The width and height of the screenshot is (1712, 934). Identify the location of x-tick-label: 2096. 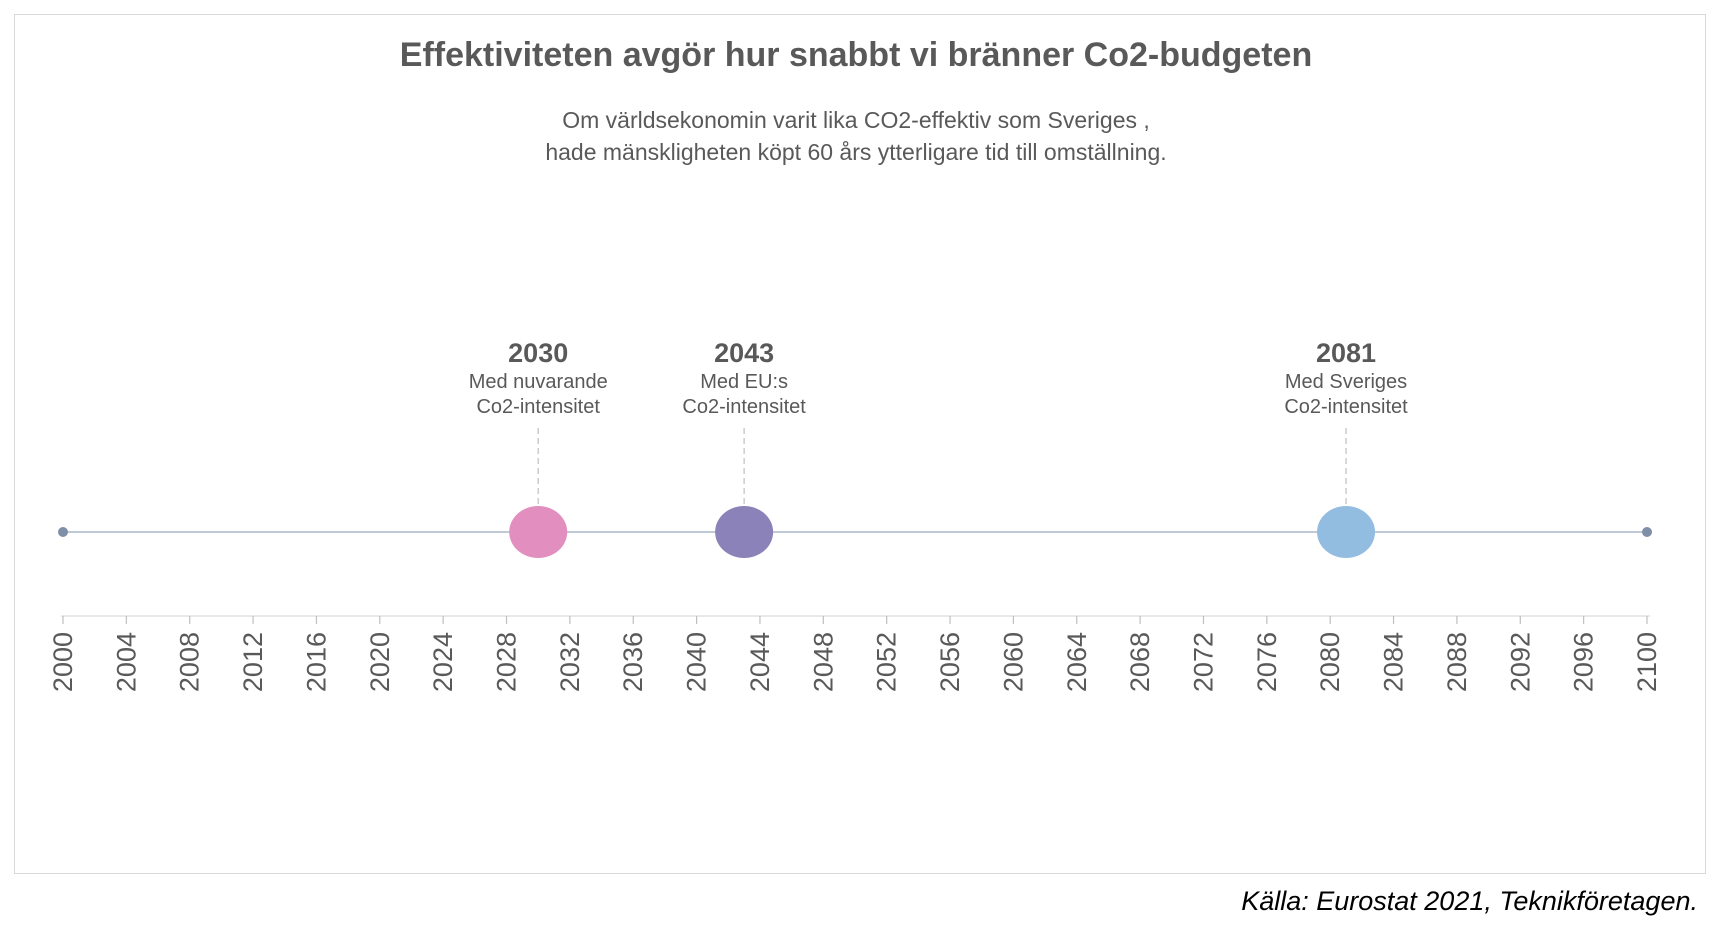
(1584, 662).